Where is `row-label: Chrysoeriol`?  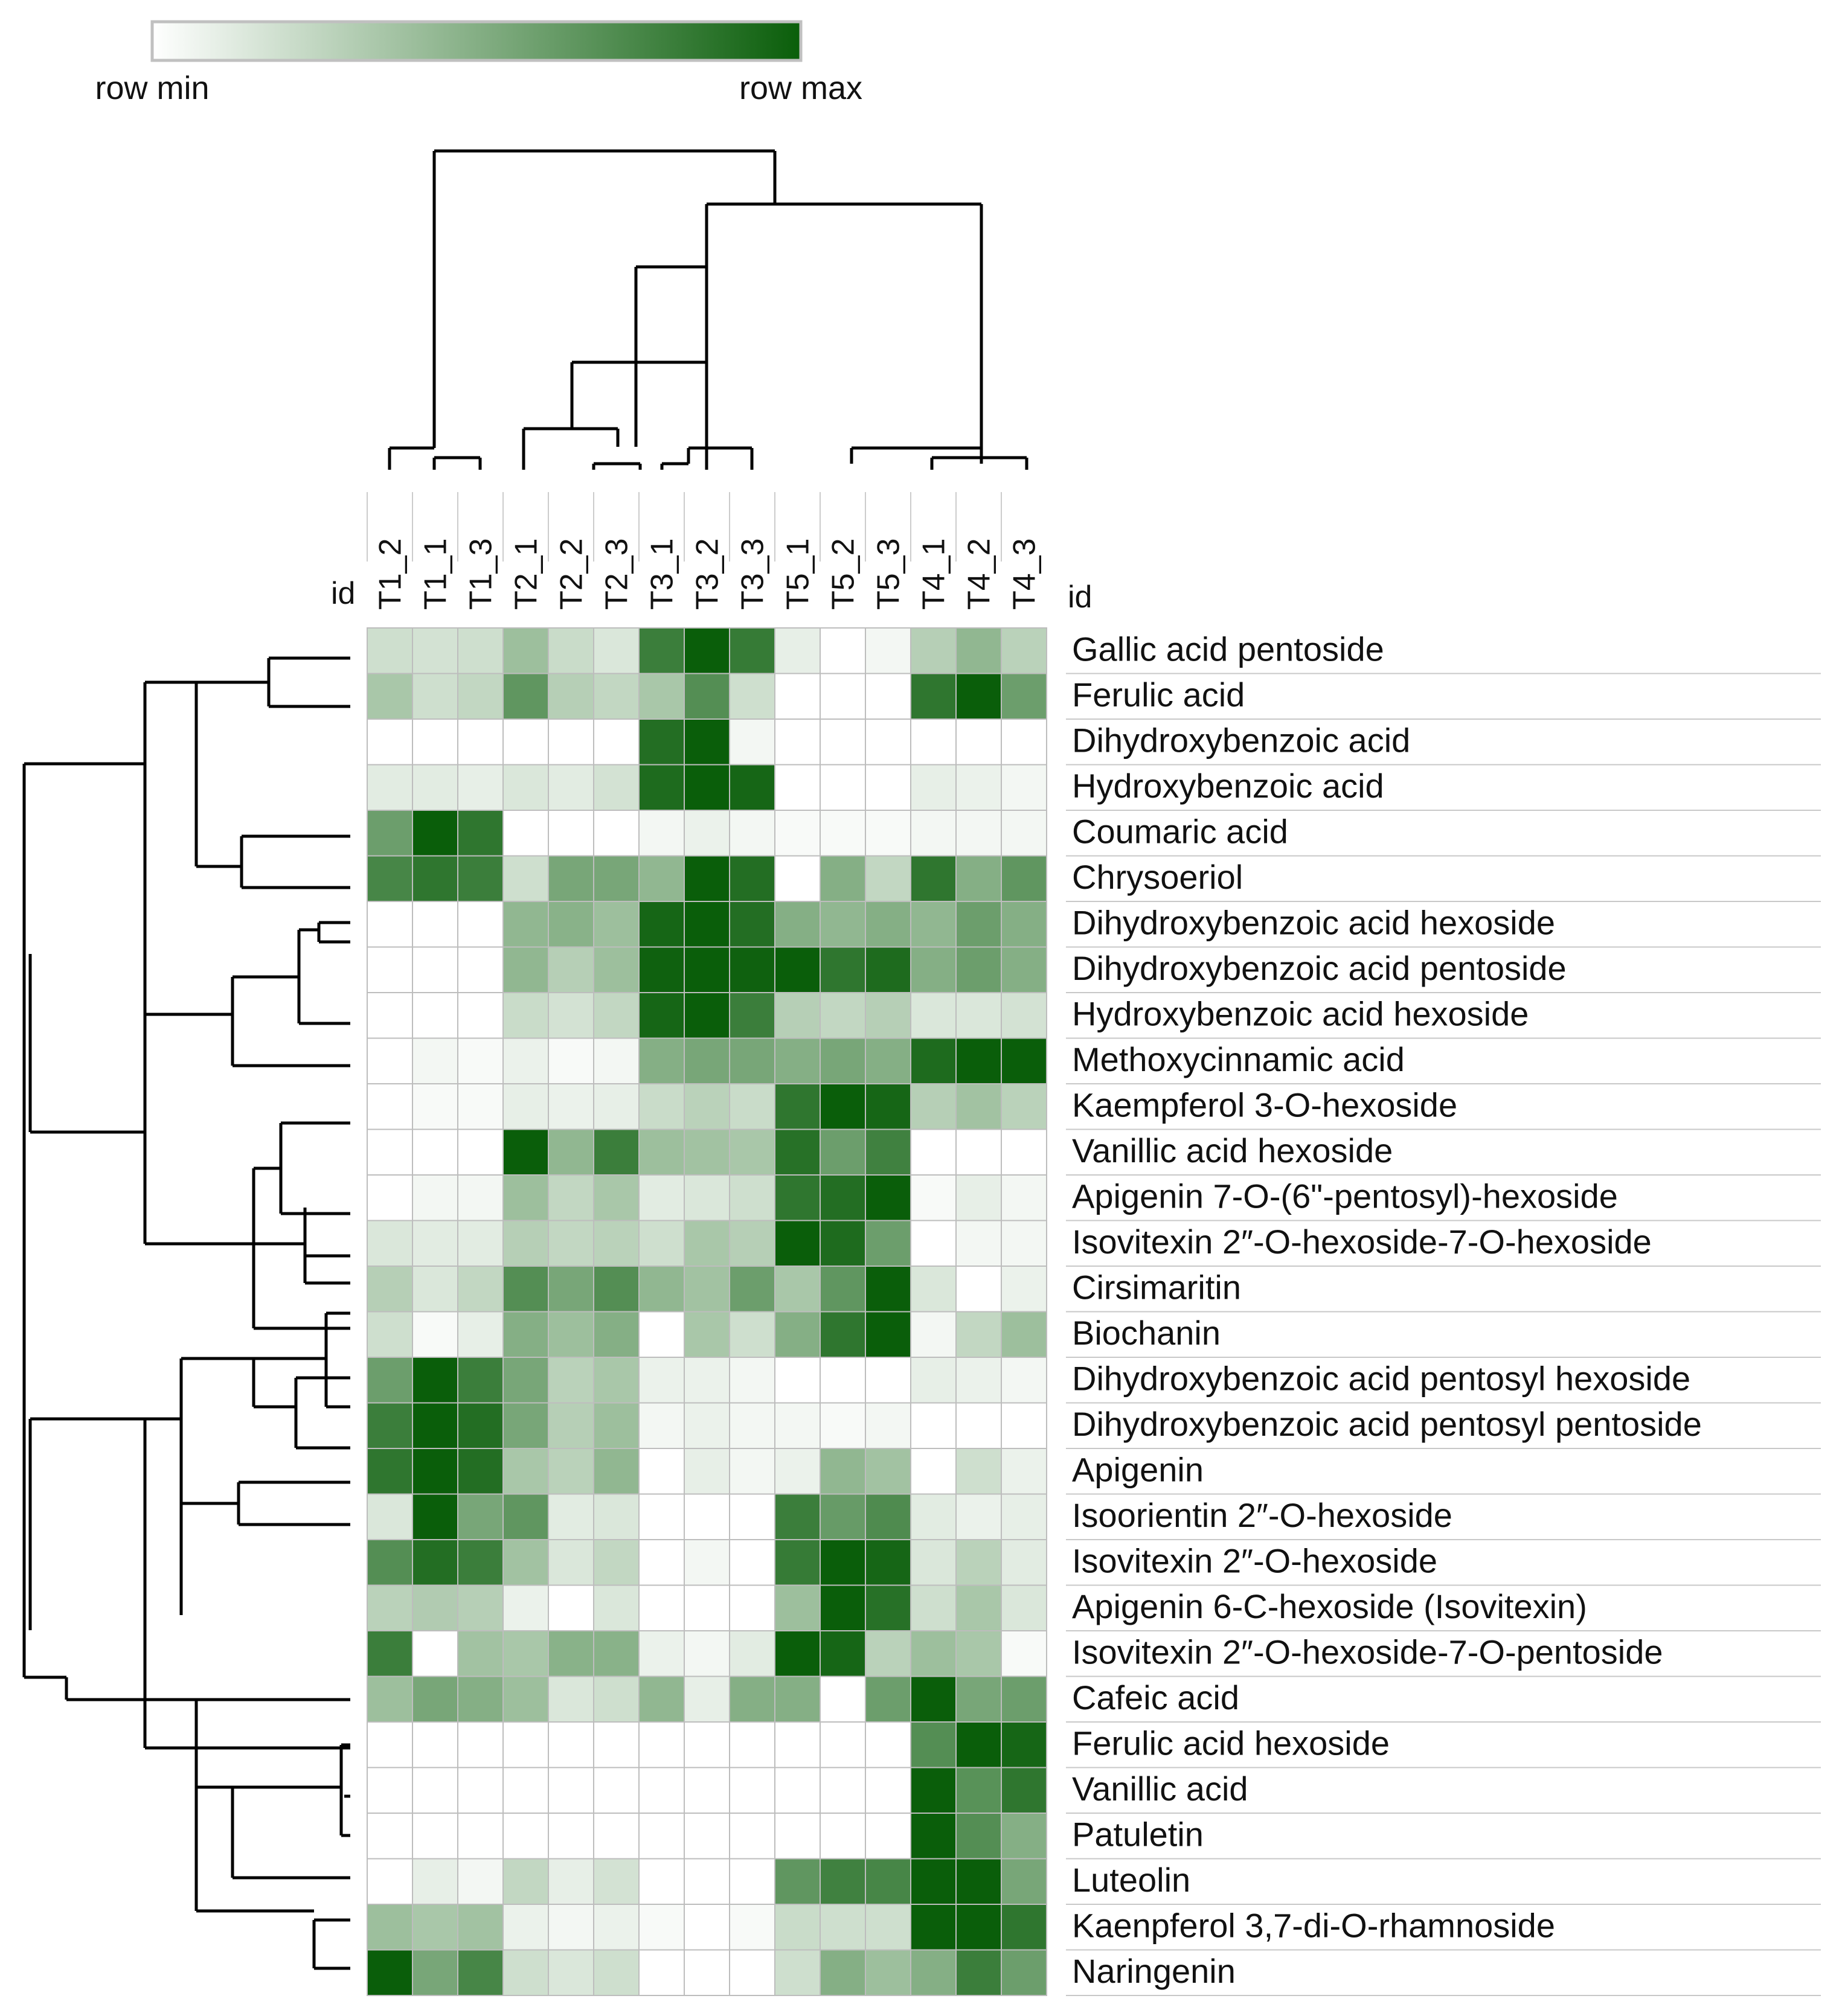 row-label: Chrysoeriol is located at coordinates (1157, 877).